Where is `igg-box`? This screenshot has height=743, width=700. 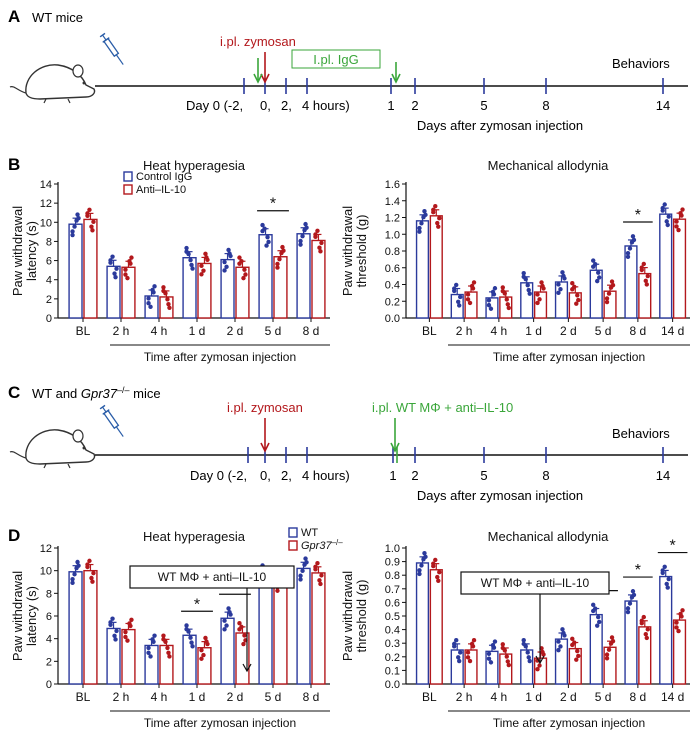
igg-box is located at coordinates (336, 59).